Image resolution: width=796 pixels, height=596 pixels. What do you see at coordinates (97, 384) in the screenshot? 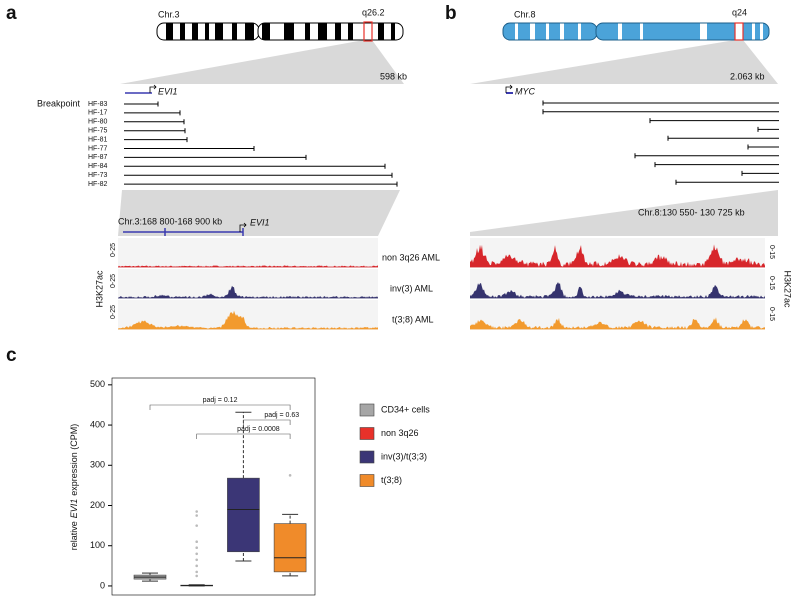
I see `y-tick-label: 500` at bounding box center [97, 384].